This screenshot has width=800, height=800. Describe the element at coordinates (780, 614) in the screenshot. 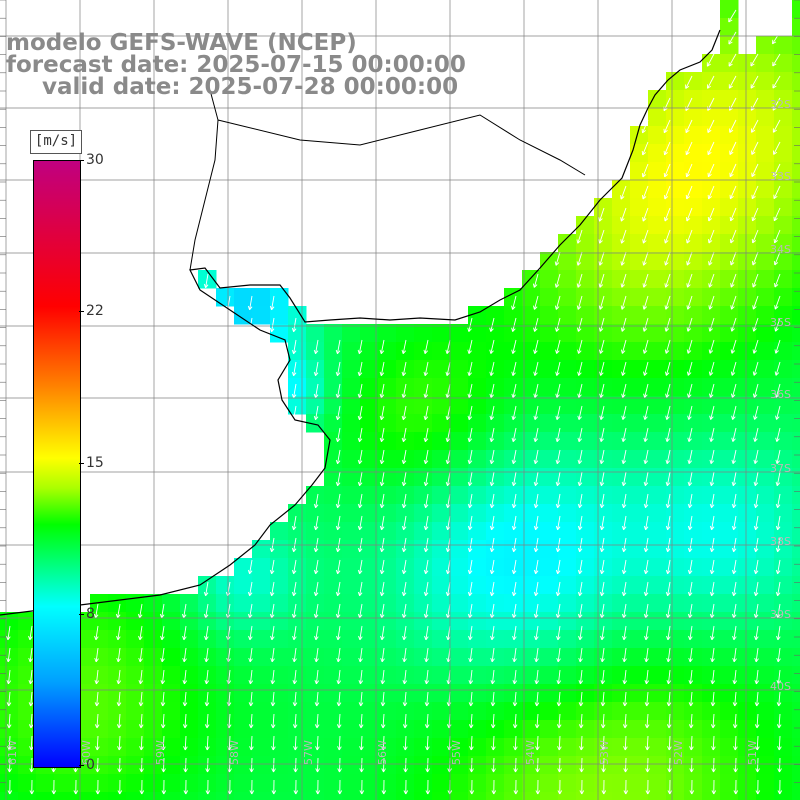

I see `lat-label: 39S` at that location.